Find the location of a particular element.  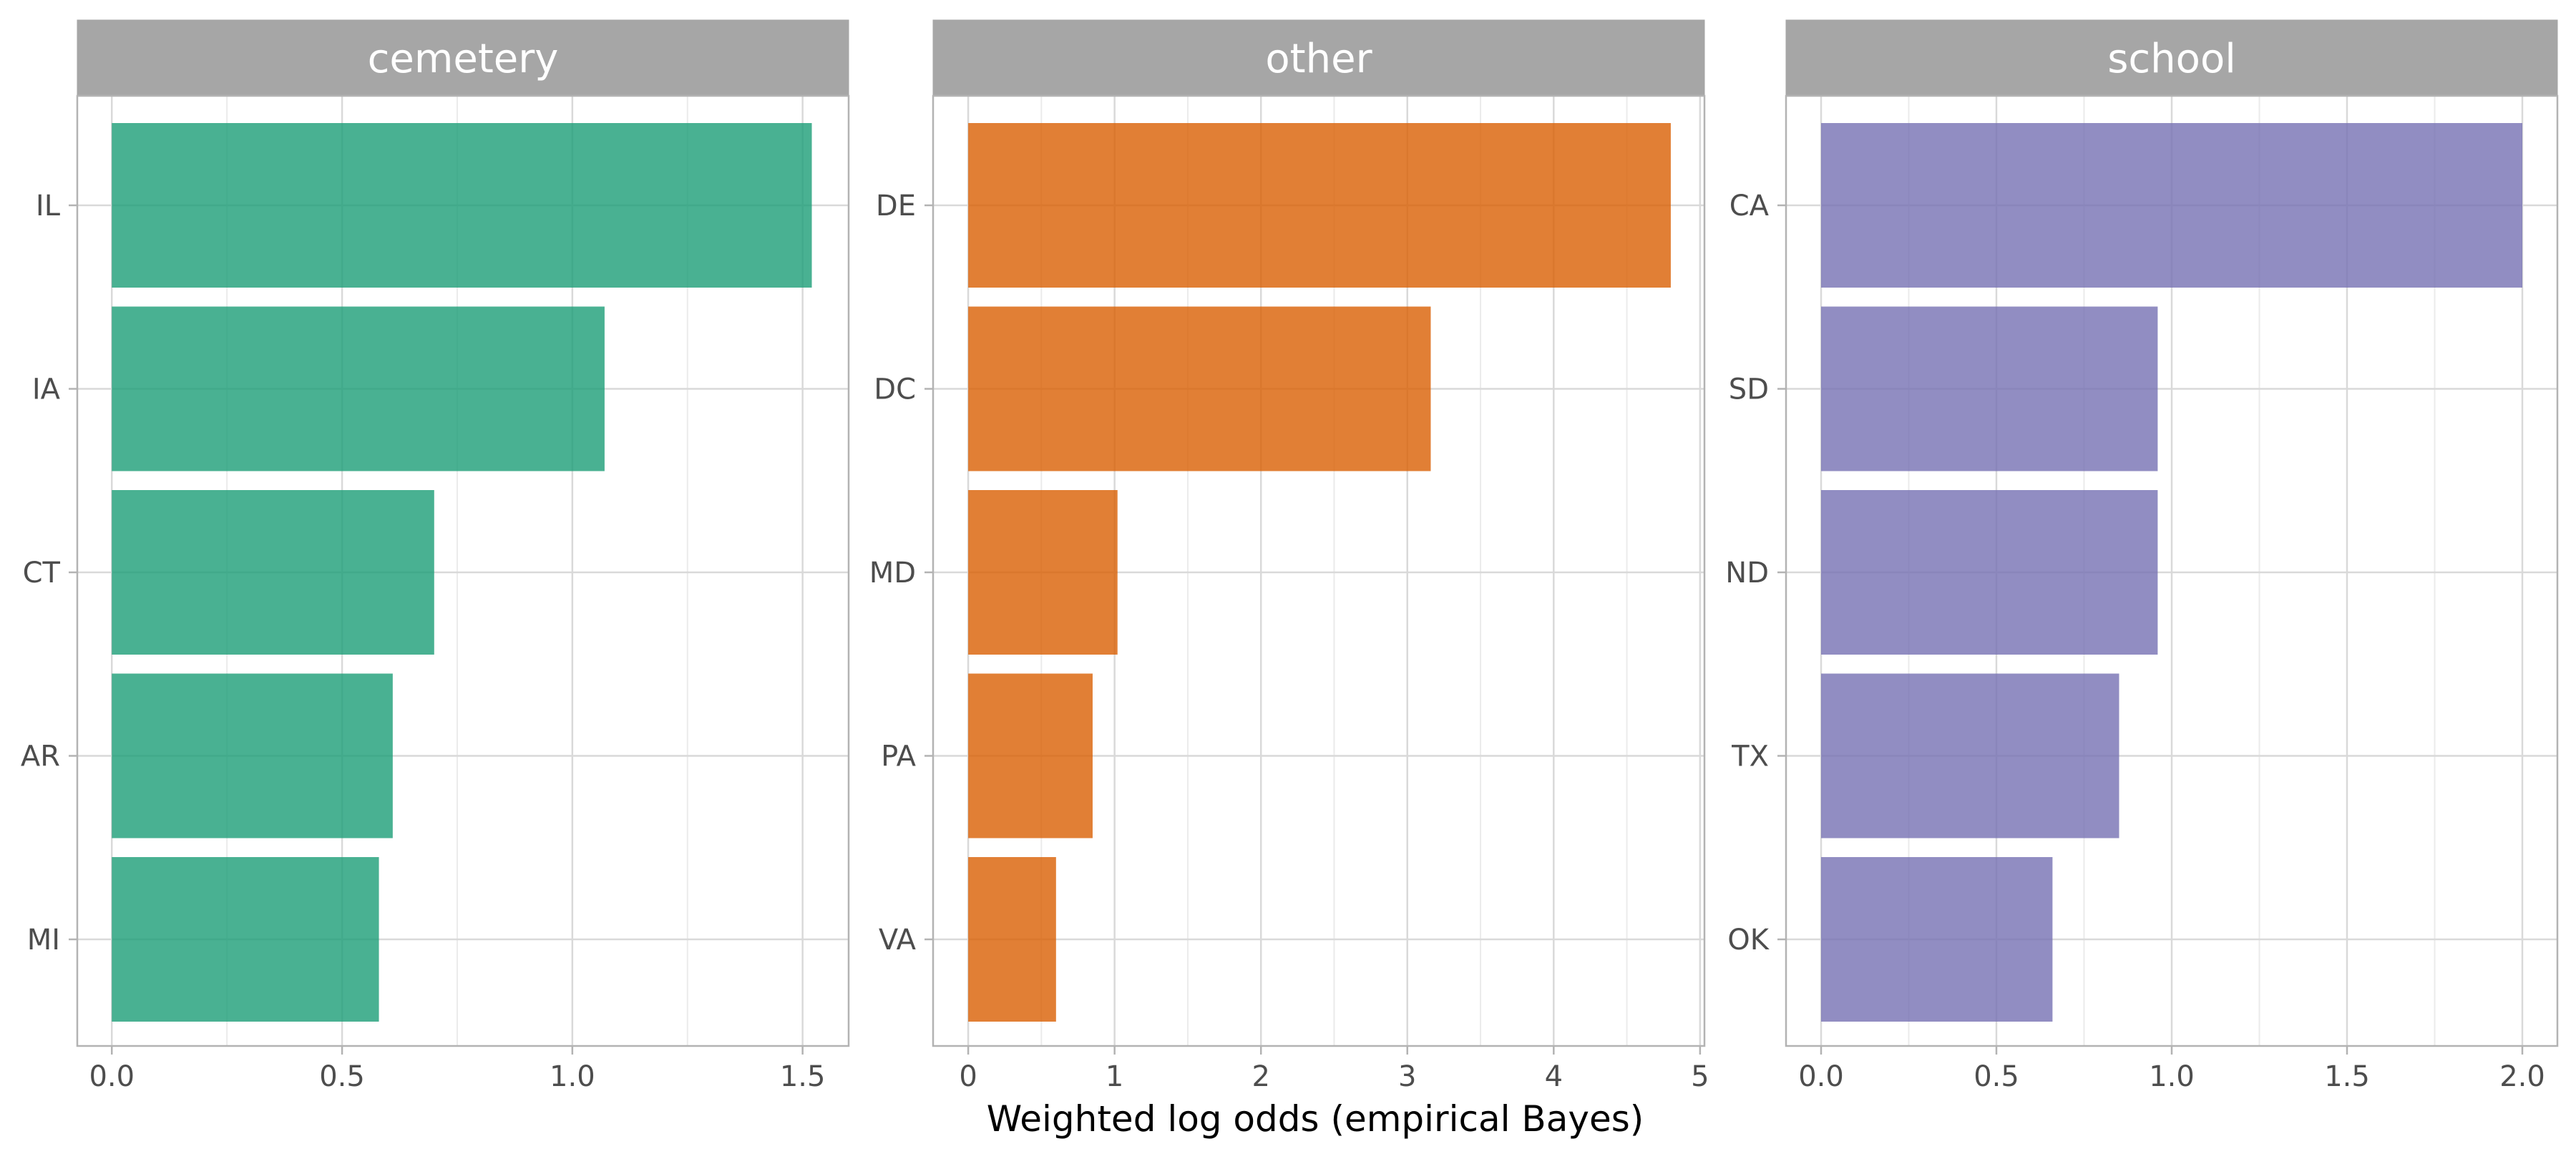

x-tick-label: 0 is located at coordinates (968, 1076).